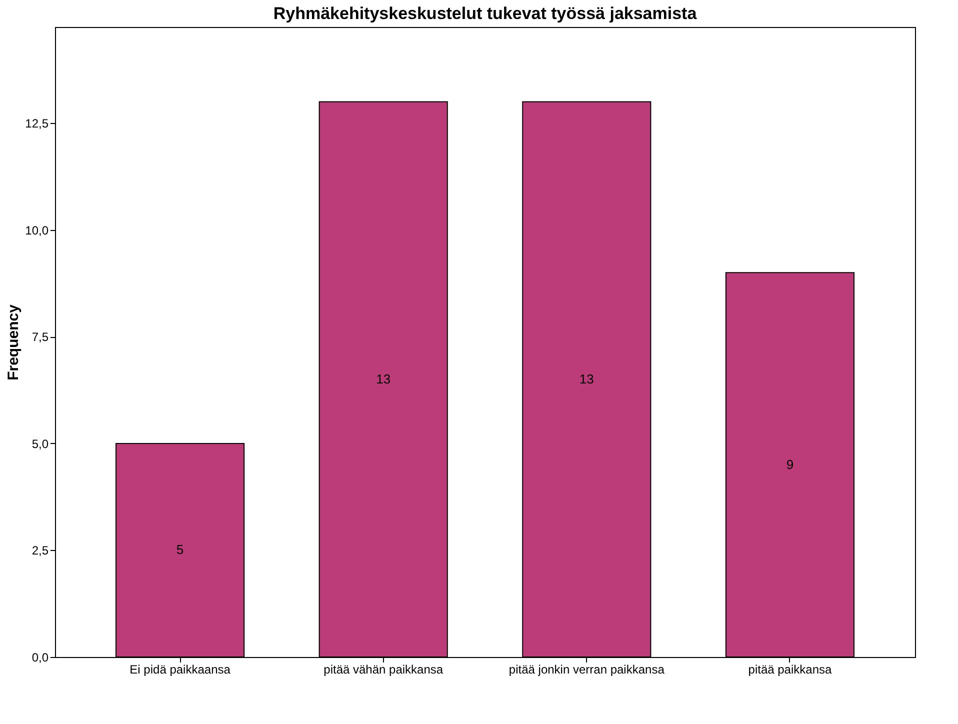 This screenshot has width=958, height=724. What do you see at coordinates (40, 657) in the screenshot?
I see `y-tick-label: 0,0` at bounding box center [40, 657].